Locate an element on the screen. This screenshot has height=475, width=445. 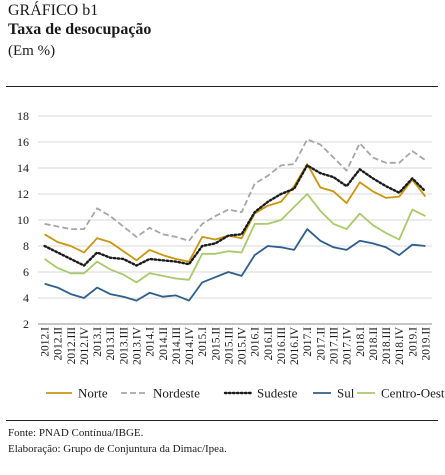
x-tick-label: 2013.III is located at coordinates (124, 346).